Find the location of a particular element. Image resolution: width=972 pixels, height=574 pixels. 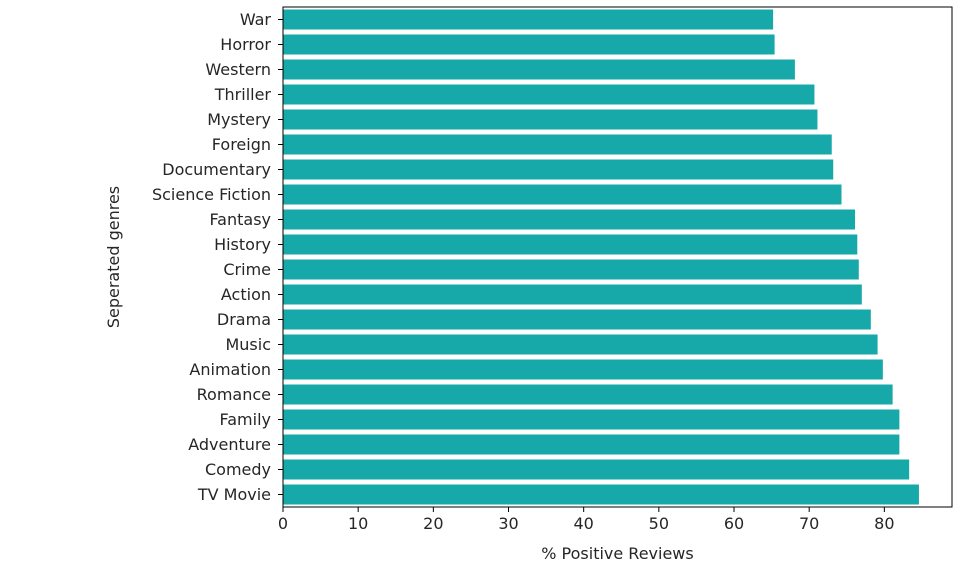

x-tick-label: 40 is located at coordinates (583, 523).